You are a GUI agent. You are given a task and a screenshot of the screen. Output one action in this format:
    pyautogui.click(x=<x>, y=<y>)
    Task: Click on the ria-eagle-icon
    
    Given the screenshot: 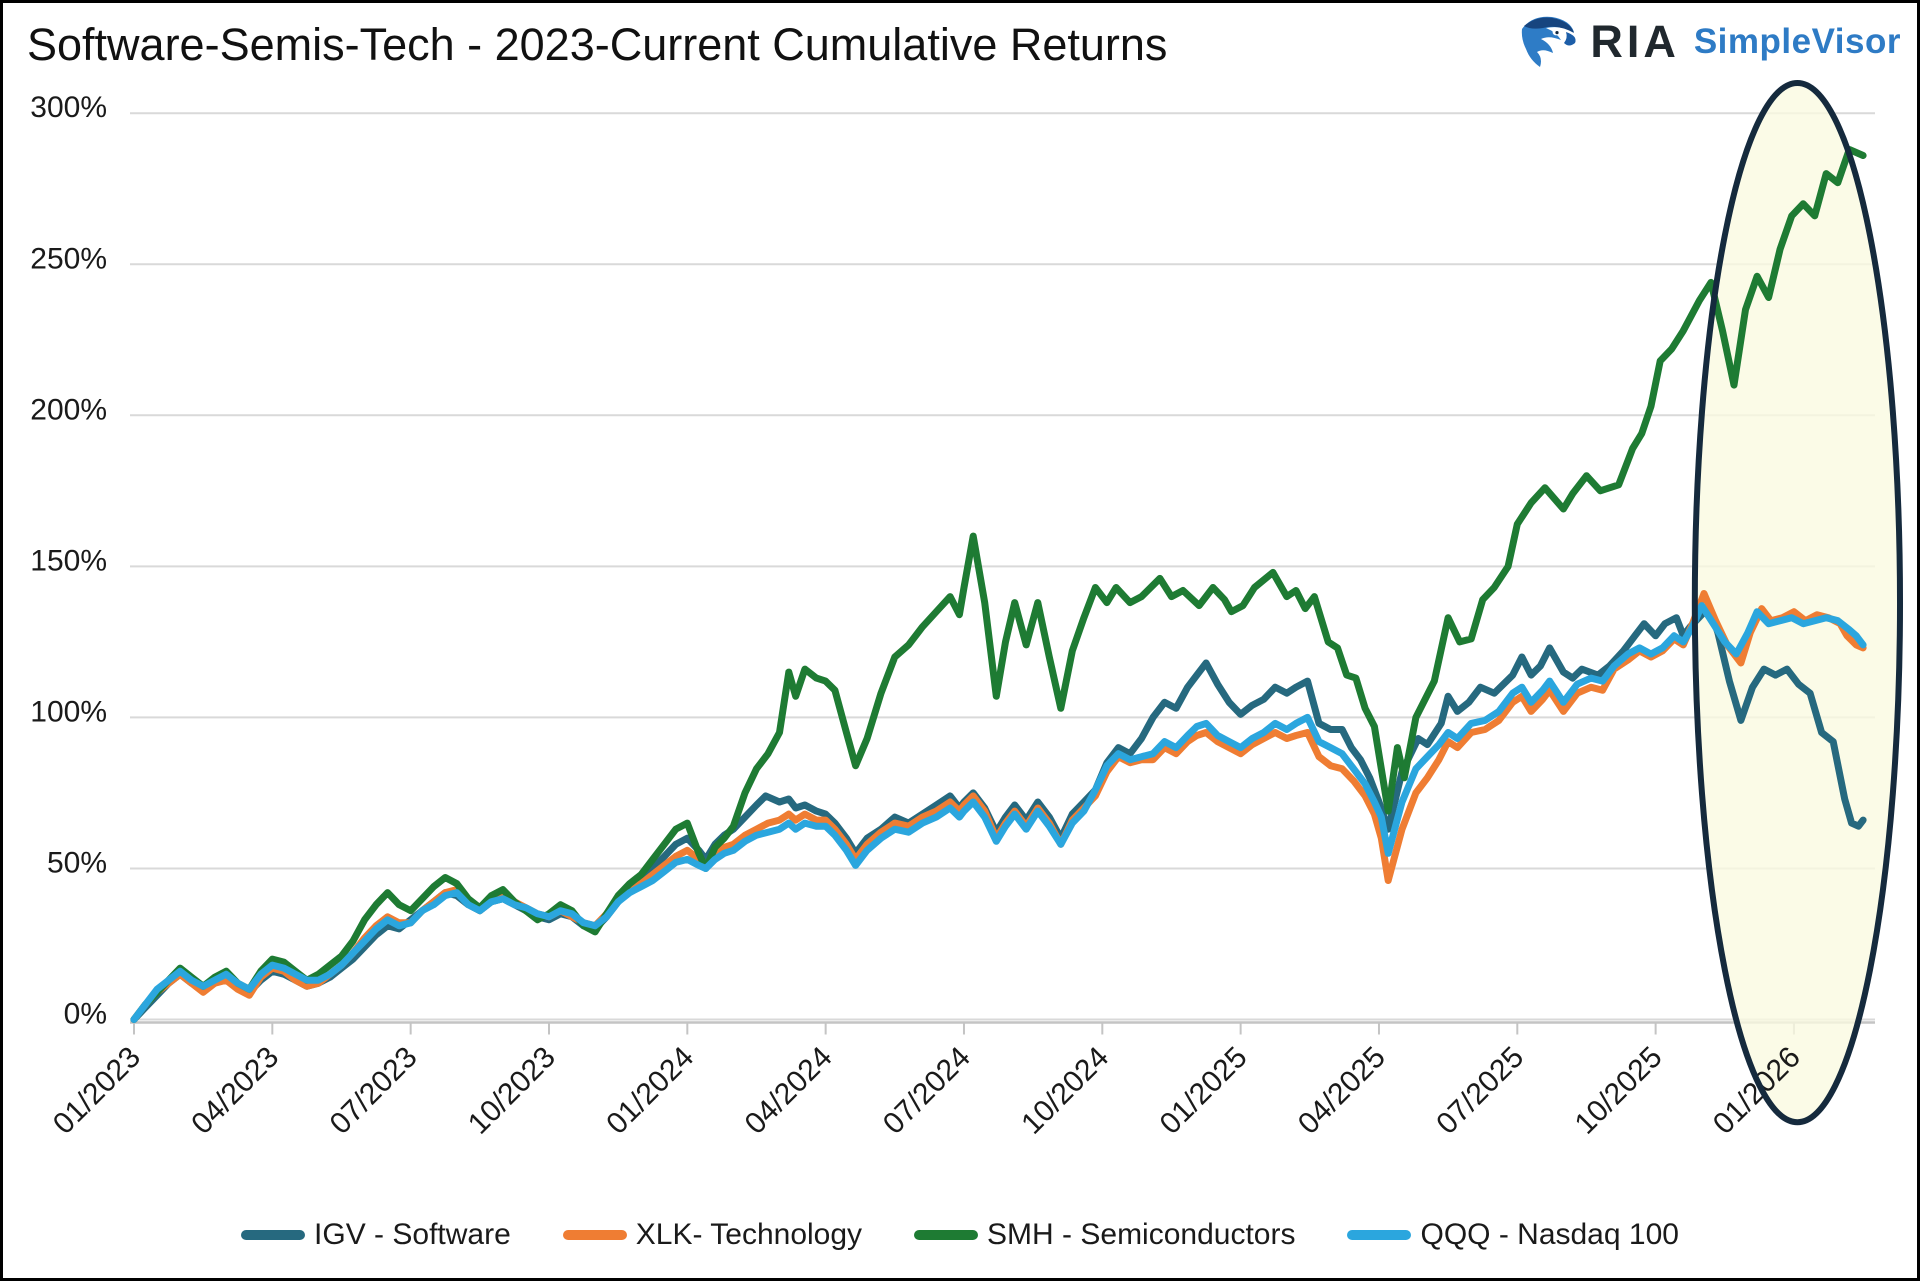 What is the action you would take?
    pyautogui.click(x=1549, y=41)
    